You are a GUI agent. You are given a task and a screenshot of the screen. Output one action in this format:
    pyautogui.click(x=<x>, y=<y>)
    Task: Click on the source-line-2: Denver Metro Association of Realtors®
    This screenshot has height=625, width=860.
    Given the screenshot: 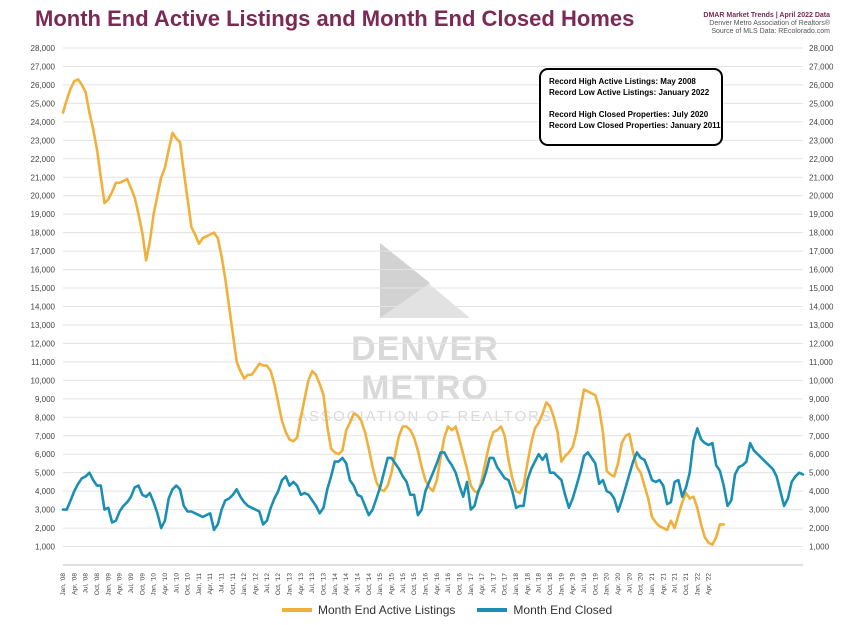 What is the action you would take?
    pyautogui.click(x=769, y=23)
    